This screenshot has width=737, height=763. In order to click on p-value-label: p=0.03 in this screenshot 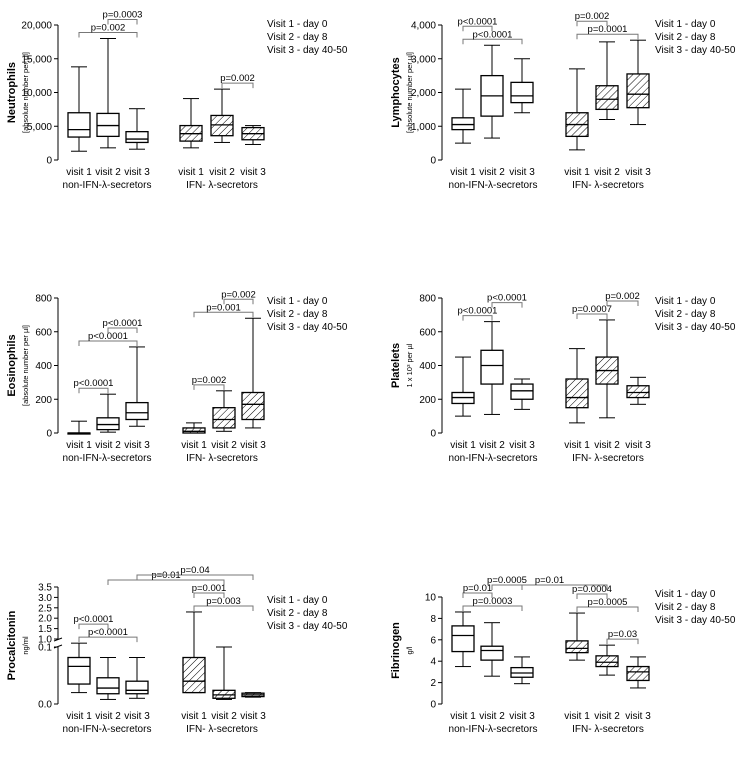, I will do `click(622, 634)`.